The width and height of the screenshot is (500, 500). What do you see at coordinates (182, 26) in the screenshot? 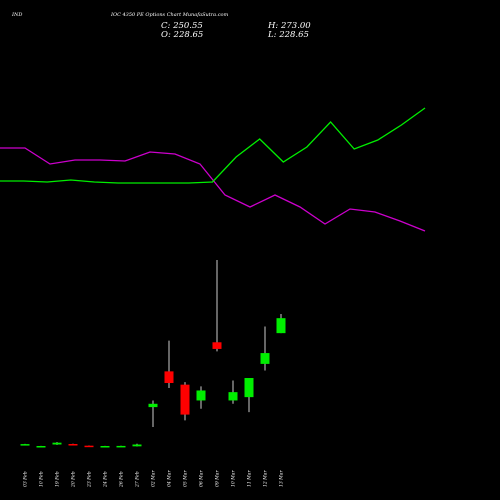
I see `close-label: C: 250.55` at bounding box center [182, 26].